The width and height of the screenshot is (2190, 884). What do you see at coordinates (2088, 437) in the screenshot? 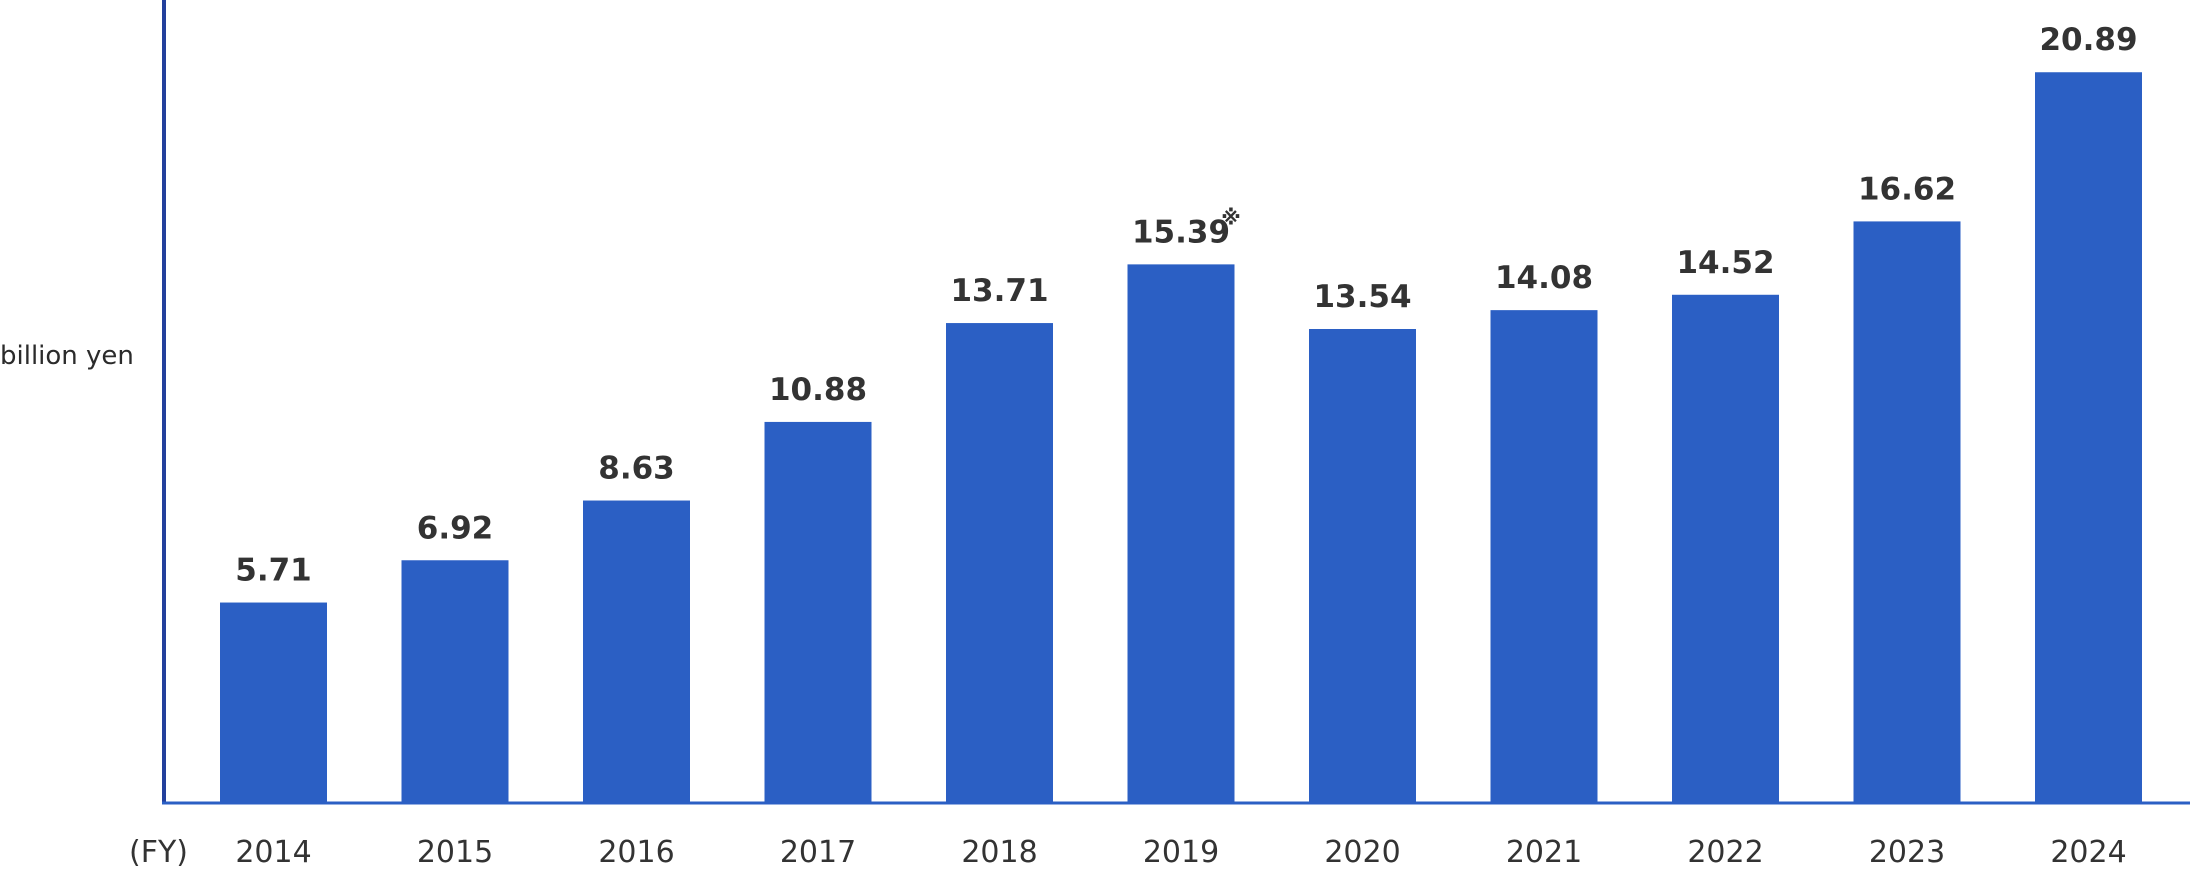
I see `bar-2024` at bounding box center [2088, 437].